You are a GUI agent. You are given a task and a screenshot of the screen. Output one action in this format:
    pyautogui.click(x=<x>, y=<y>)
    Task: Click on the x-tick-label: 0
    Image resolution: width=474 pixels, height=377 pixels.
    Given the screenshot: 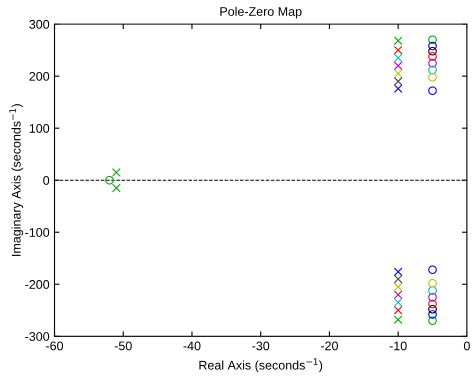 What is the action you would take?
    pyautogui.click(x=467, y=345)
    